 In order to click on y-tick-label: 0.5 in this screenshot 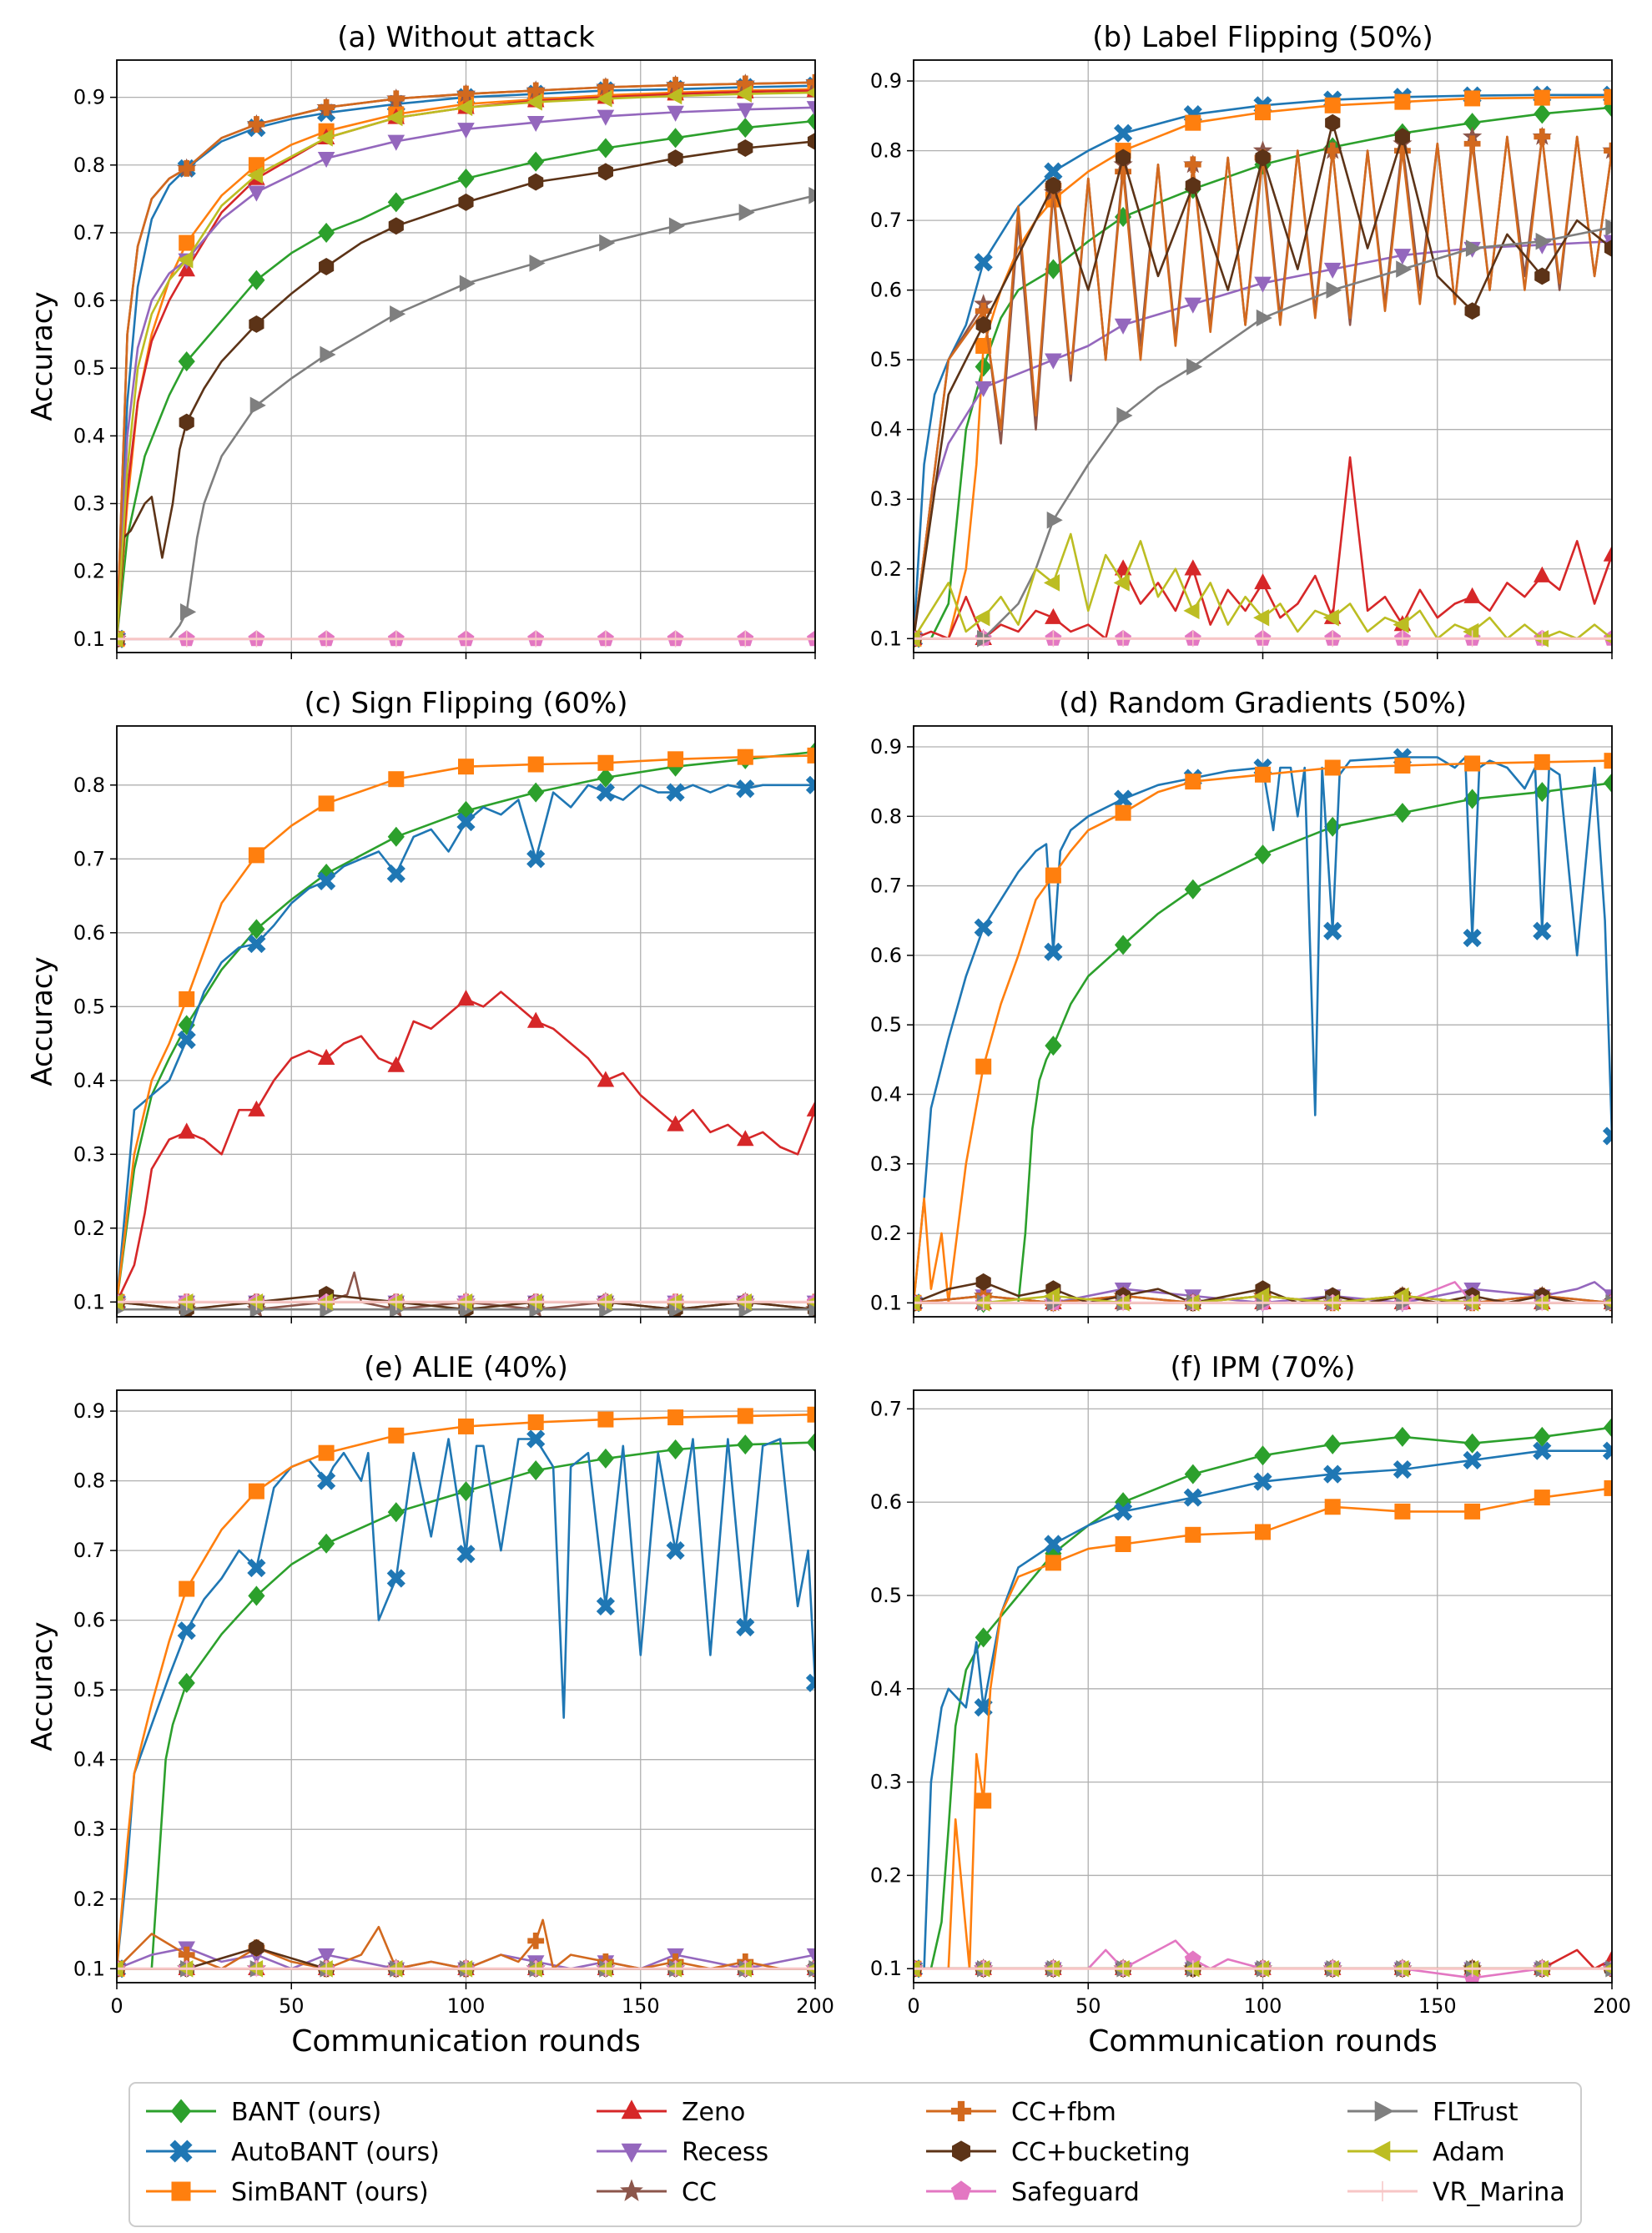, I will do `click(89, 368)`.